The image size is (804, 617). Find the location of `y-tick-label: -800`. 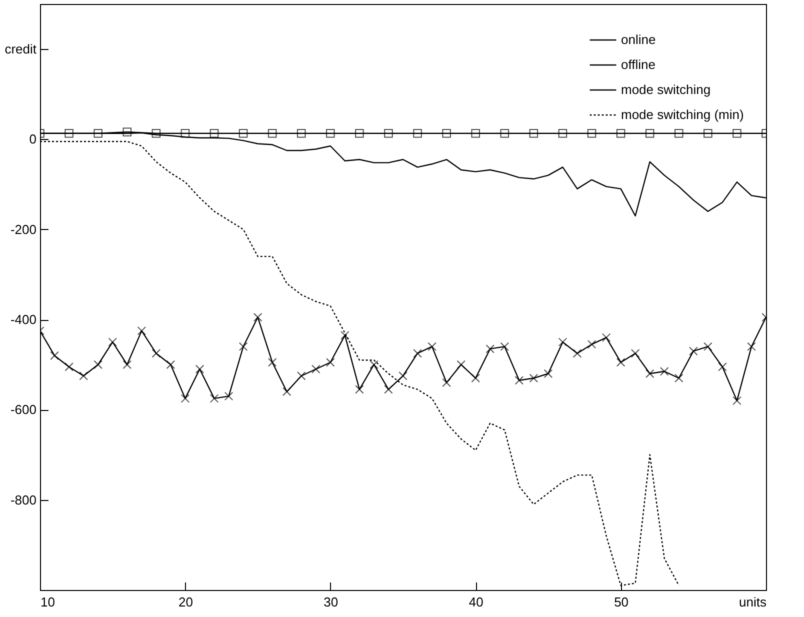

y-tick-label: -800 is located at coordinates (23, 500).